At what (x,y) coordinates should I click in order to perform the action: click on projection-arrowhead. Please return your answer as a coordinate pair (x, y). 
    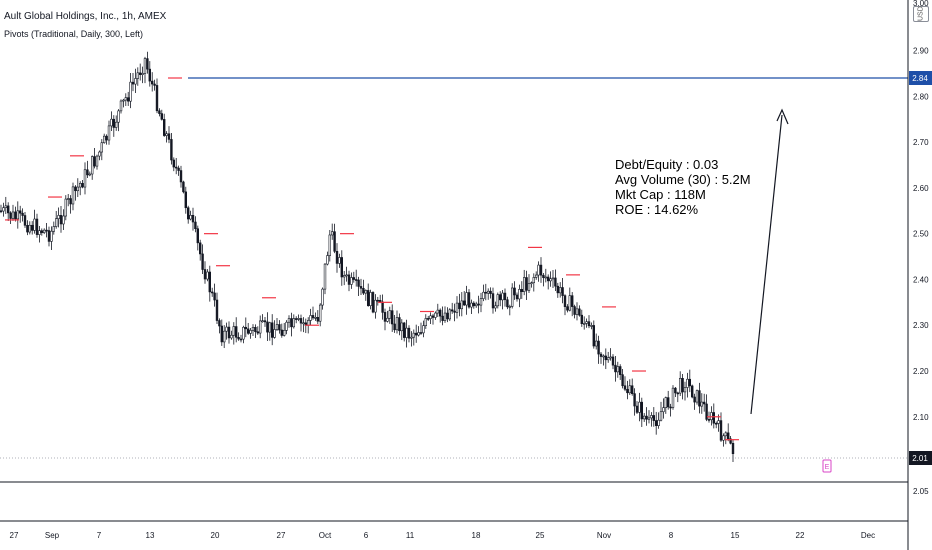
    Looking at the image, I should click on (782, 116).